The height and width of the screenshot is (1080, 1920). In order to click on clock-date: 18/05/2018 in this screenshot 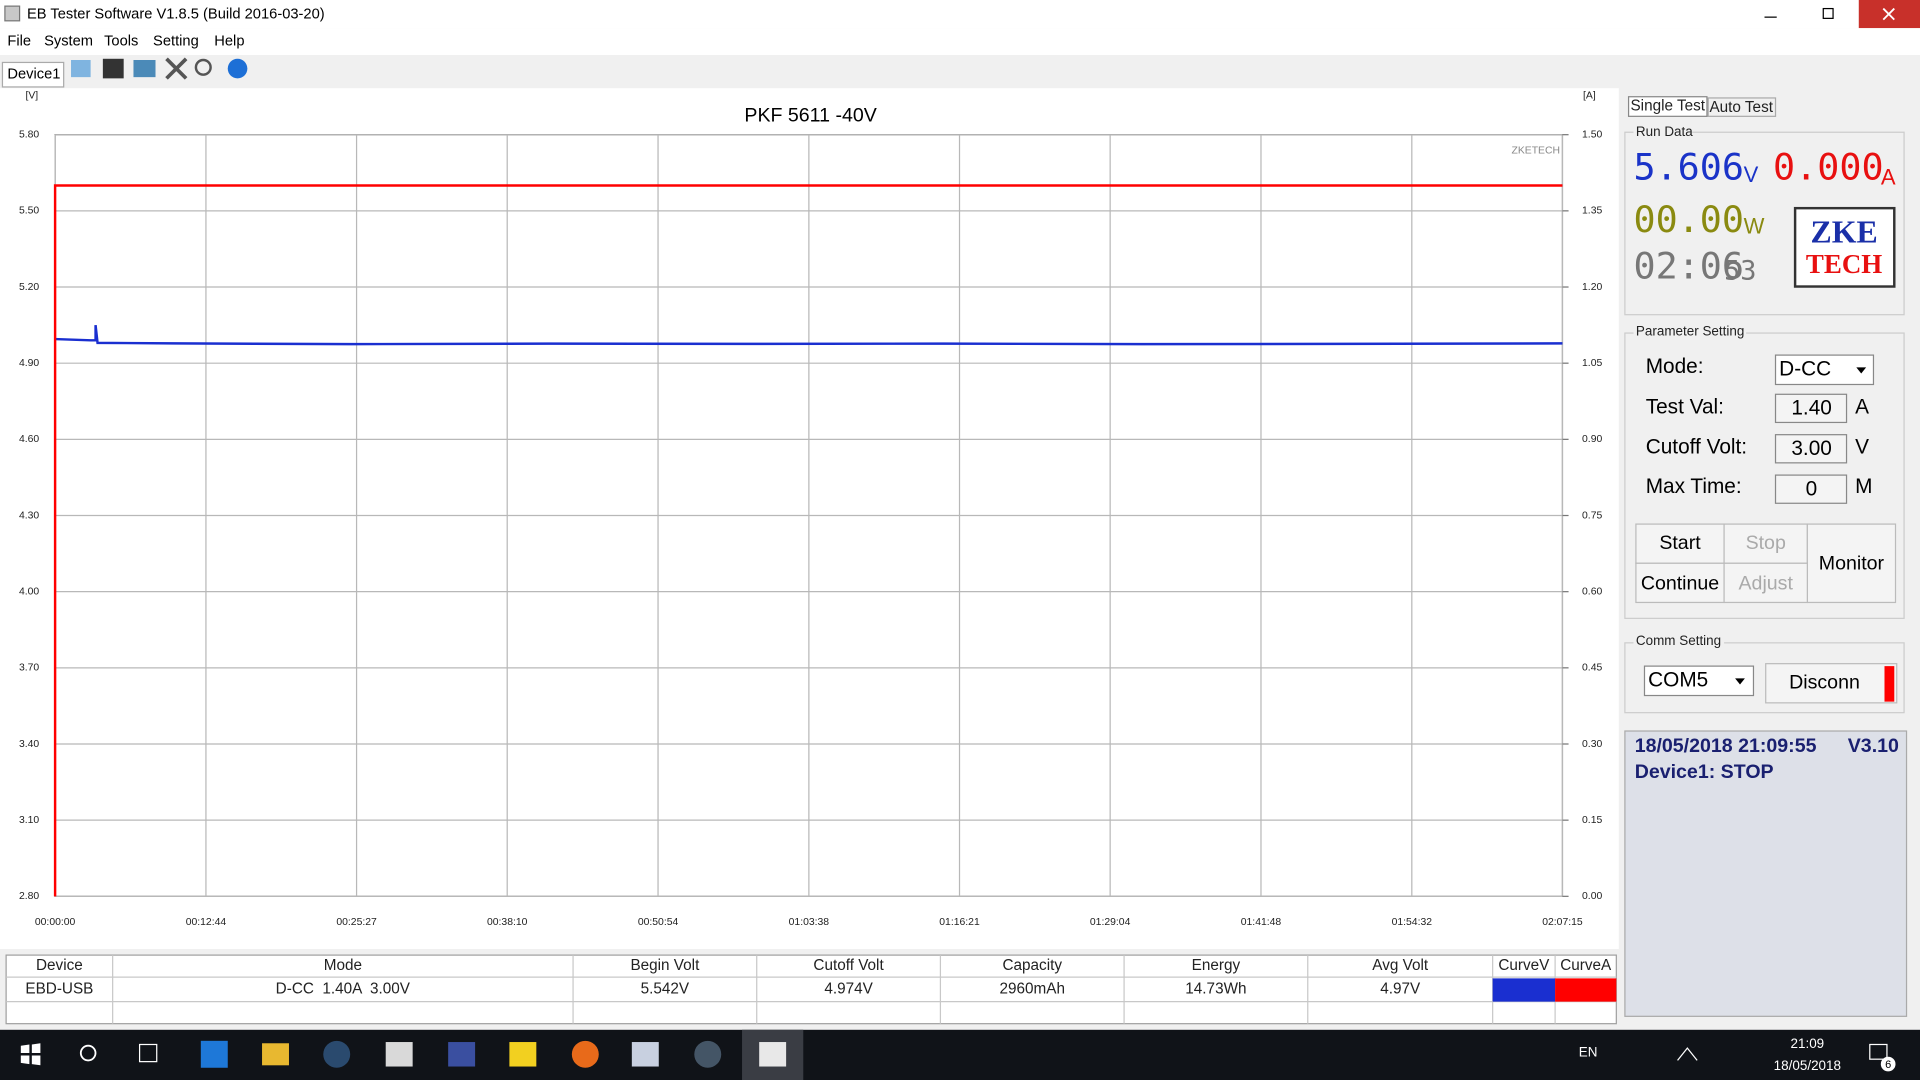, I will do `click(1807, 1065)`.